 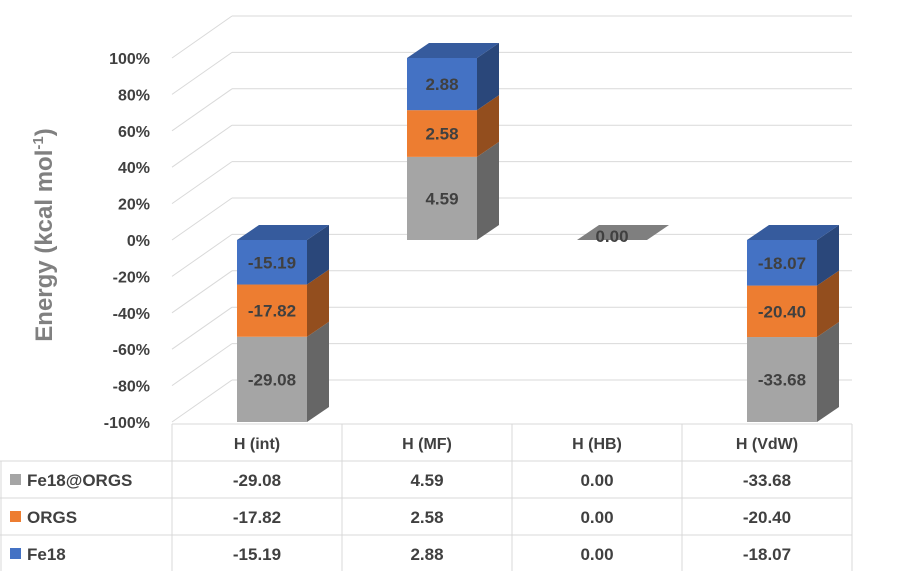 I want to click on table-cell: -33.68, so click(x=767, y=480).